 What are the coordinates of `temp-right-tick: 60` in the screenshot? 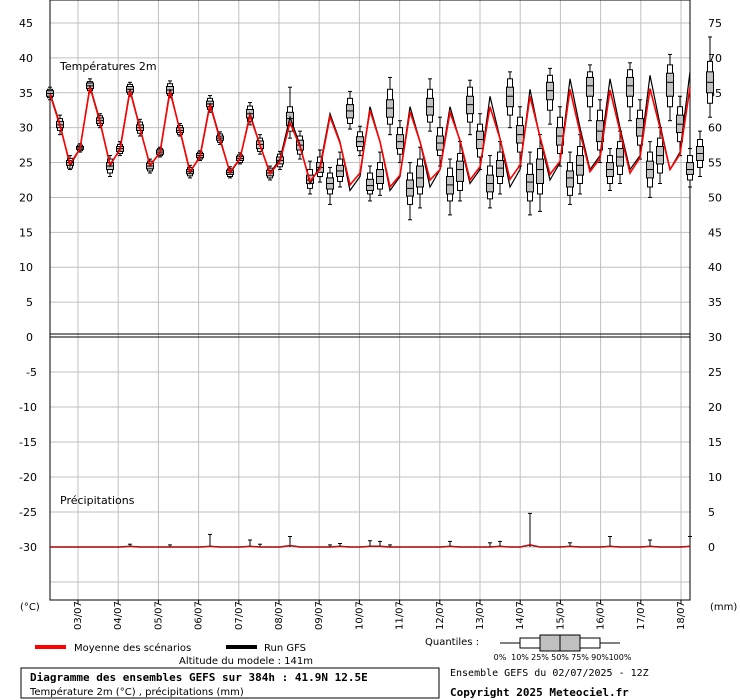 It's located at (715, 128).